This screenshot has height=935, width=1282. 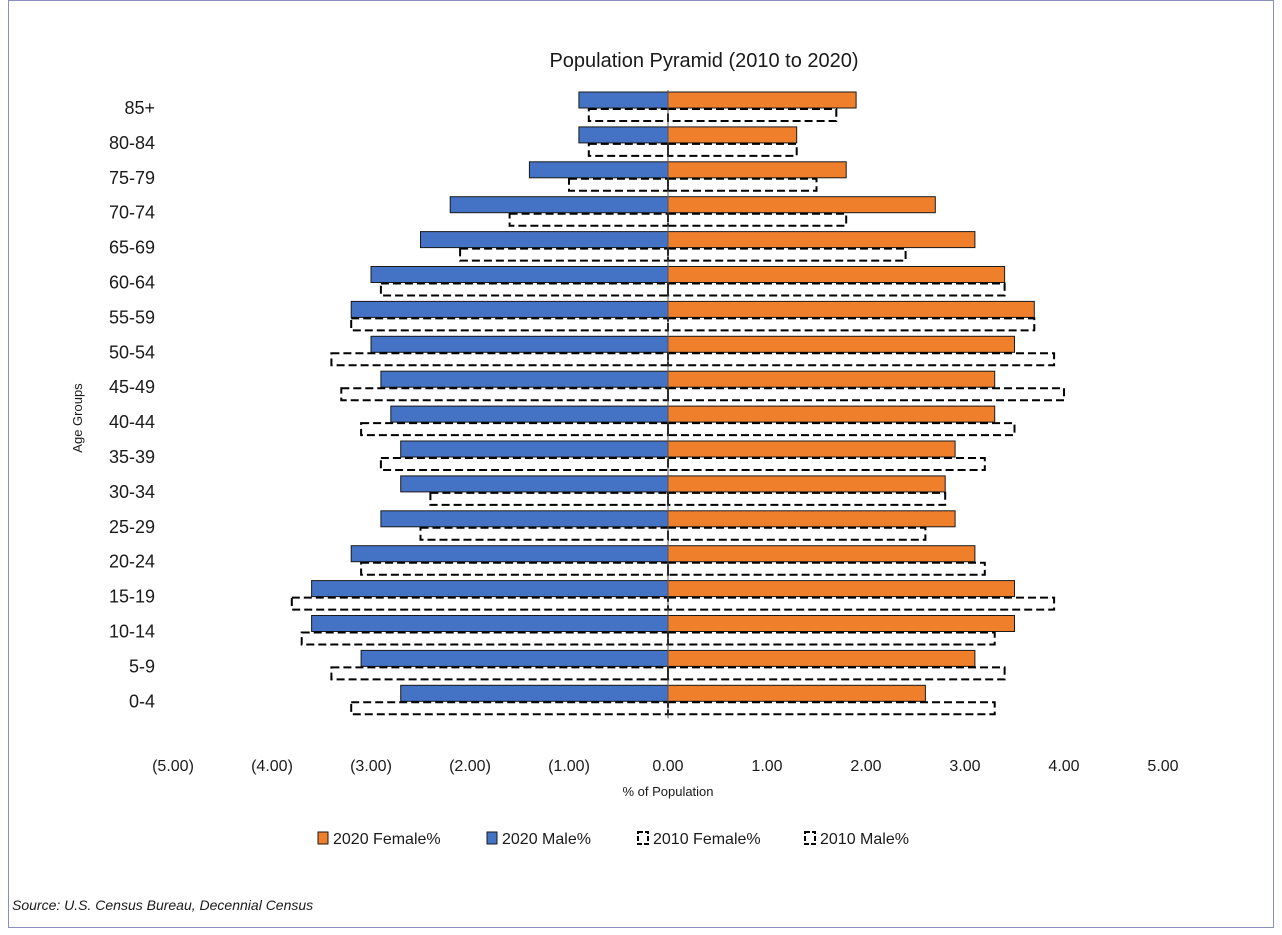 I want to click on y-tick-label-50-54: 50-54, so click(x=132, y=352).